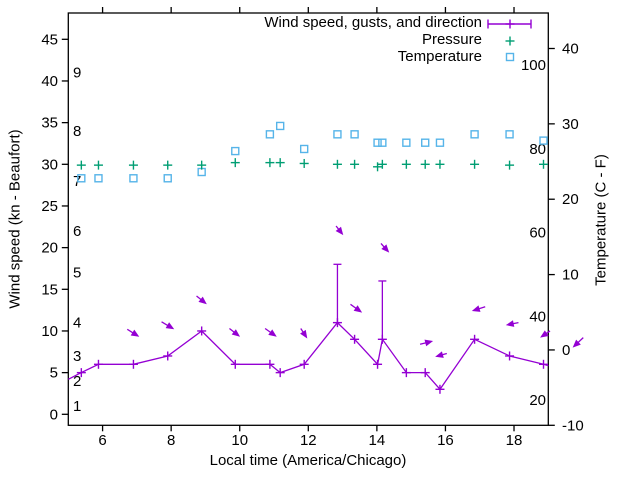 Image resolution: width=640 pixels, height=480 pixels. I want to click on y-right-tick-label: 0, so click(566, 350).